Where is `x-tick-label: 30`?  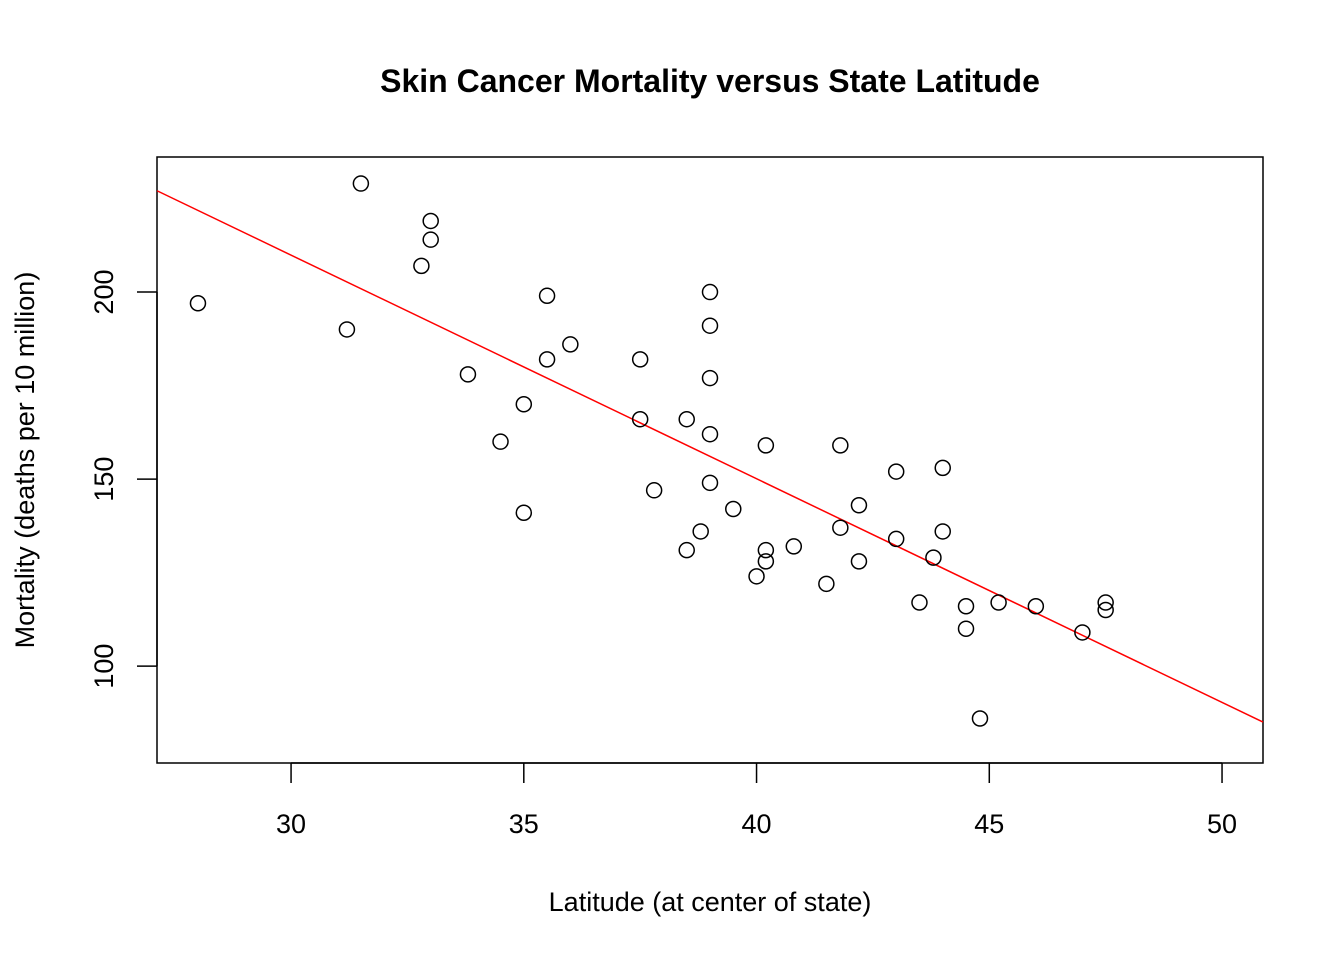
x-tick-label: 30 is located at coordinates (291, 824).